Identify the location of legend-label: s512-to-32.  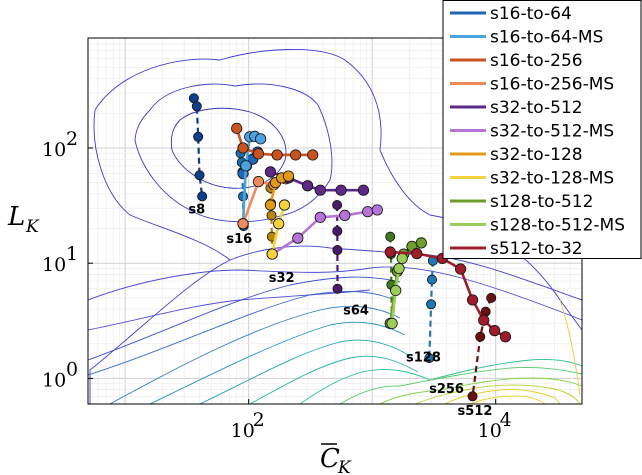
(536, 249).